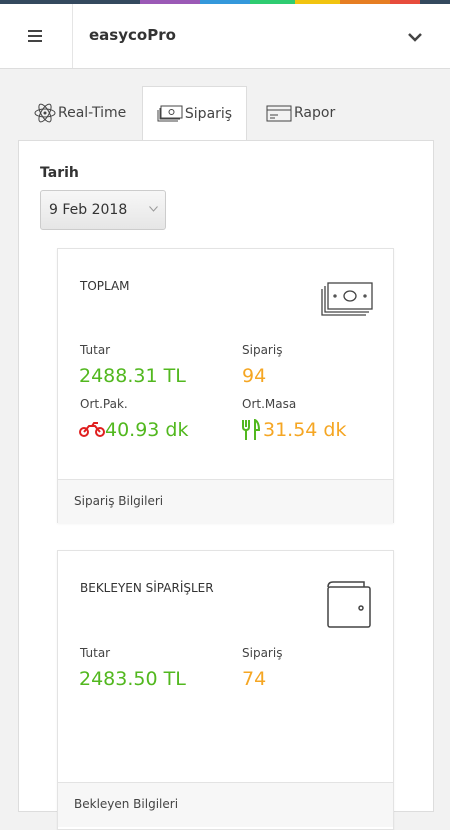 Image resolution: width=450 pixels, height=830 pixels. What do you see at coordinates (105, 286) in the screenshot?
I see `card-title: TOPLAM` at bounding box center [105, 286].